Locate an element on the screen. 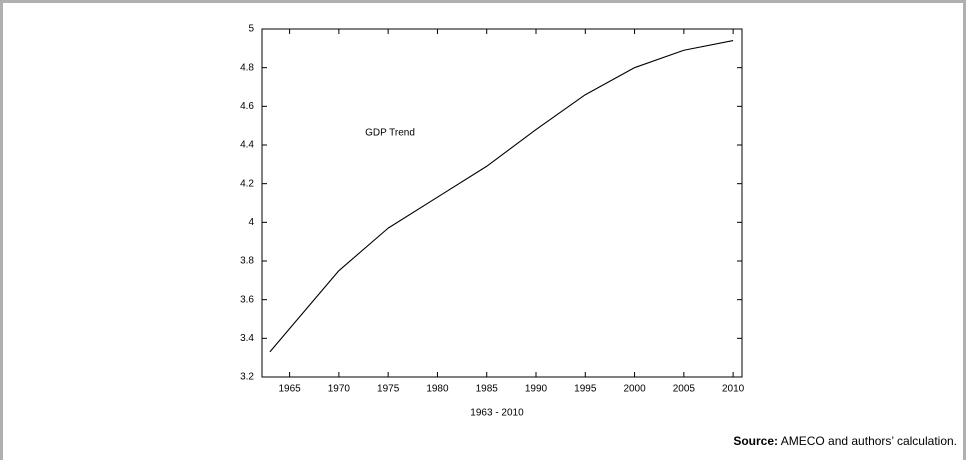 The height and width of the screenshot is (460, 966). x-tick-label: 1995 is located at coordinates (585, 389).